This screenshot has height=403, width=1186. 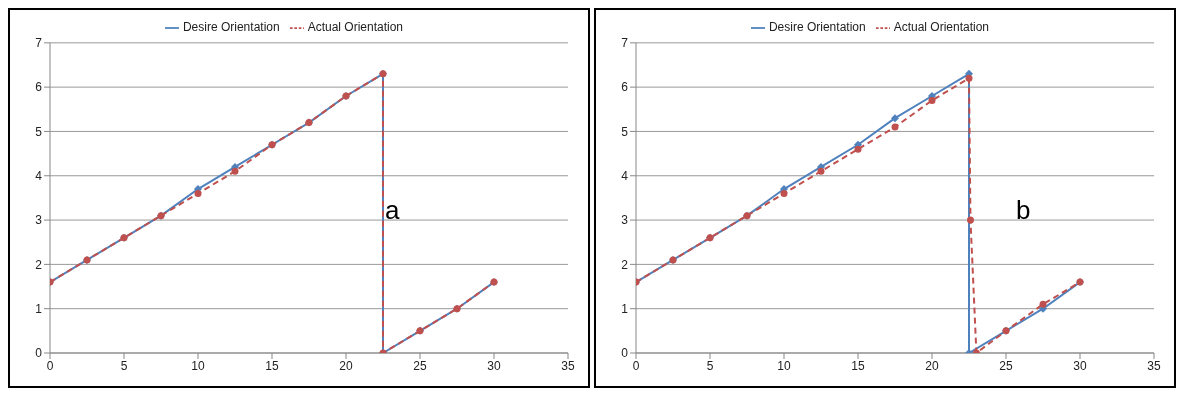 What do you see at coordinates (392, 210) in the screenshot?
I see `annotation: a` at bounding box center [392, 210].